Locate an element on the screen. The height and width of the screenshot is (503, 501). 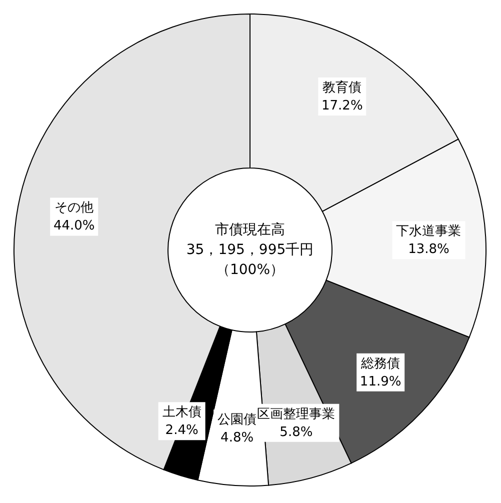
data-label: 11.9% is located at coordinates (381, 382).